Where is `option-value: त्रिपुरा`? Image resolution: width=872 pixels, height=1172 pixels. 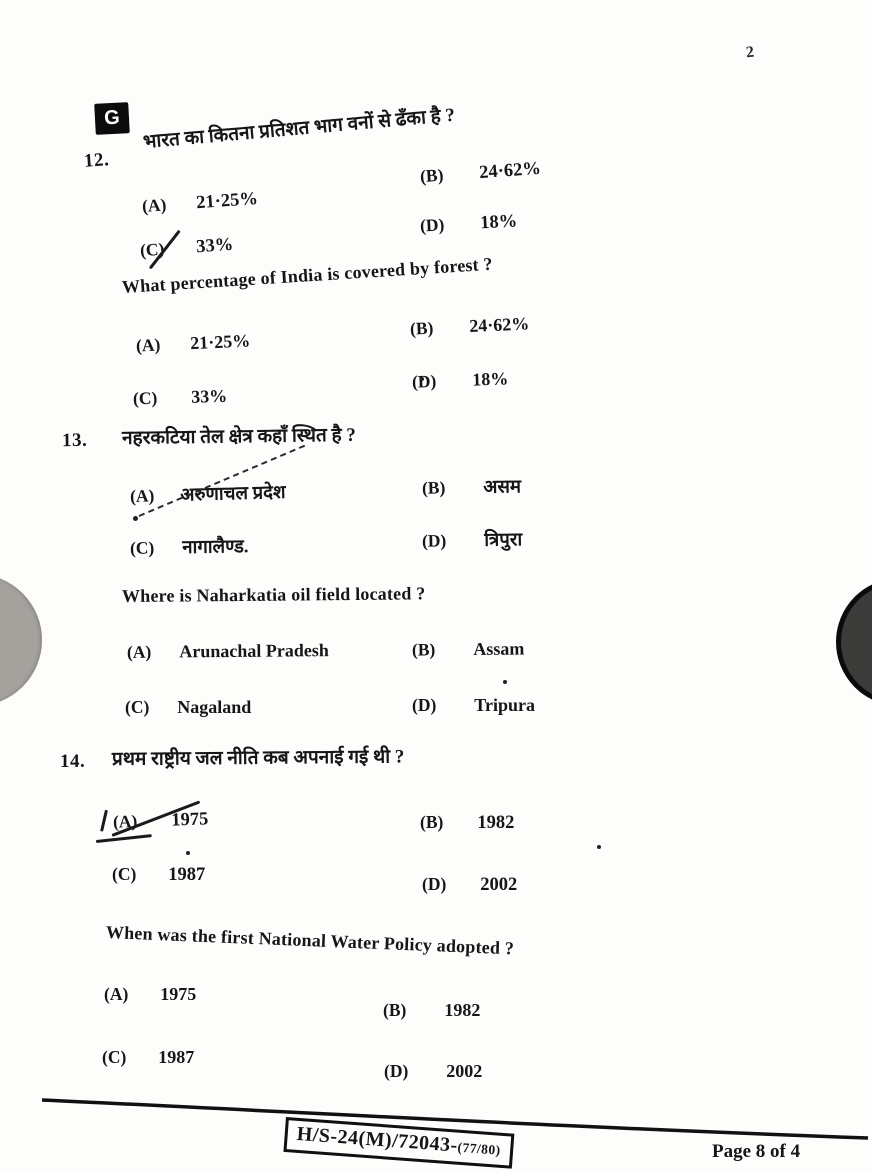 option-value: त्रिपुरा is located at coordinates (503, 540).